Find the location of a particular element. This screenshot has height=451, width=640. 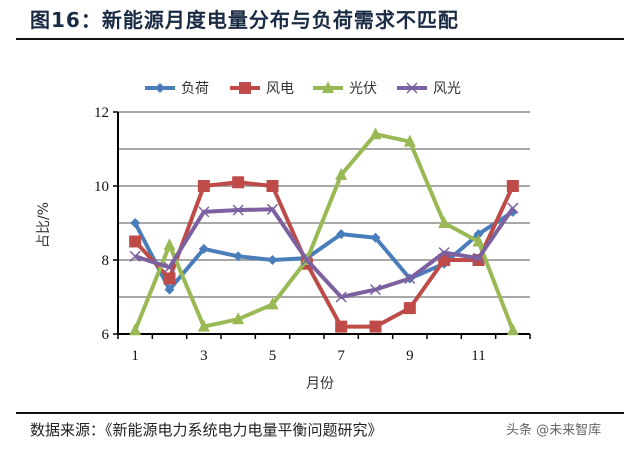

x-tick-label: 11 is located at coordinates (478, 356).